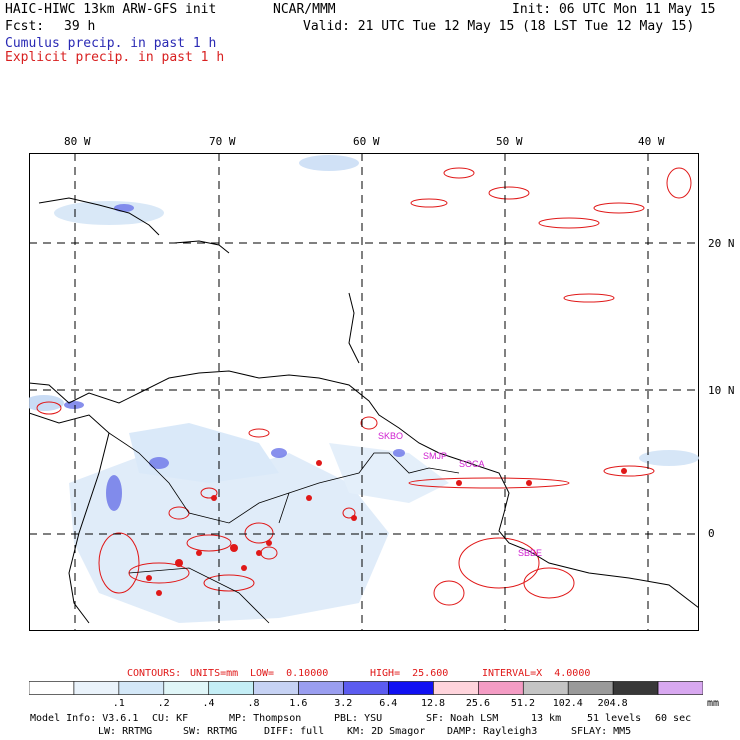 The image size is (740, 740). I want to click on colorbar-label: 25.6, so click(477, 703).